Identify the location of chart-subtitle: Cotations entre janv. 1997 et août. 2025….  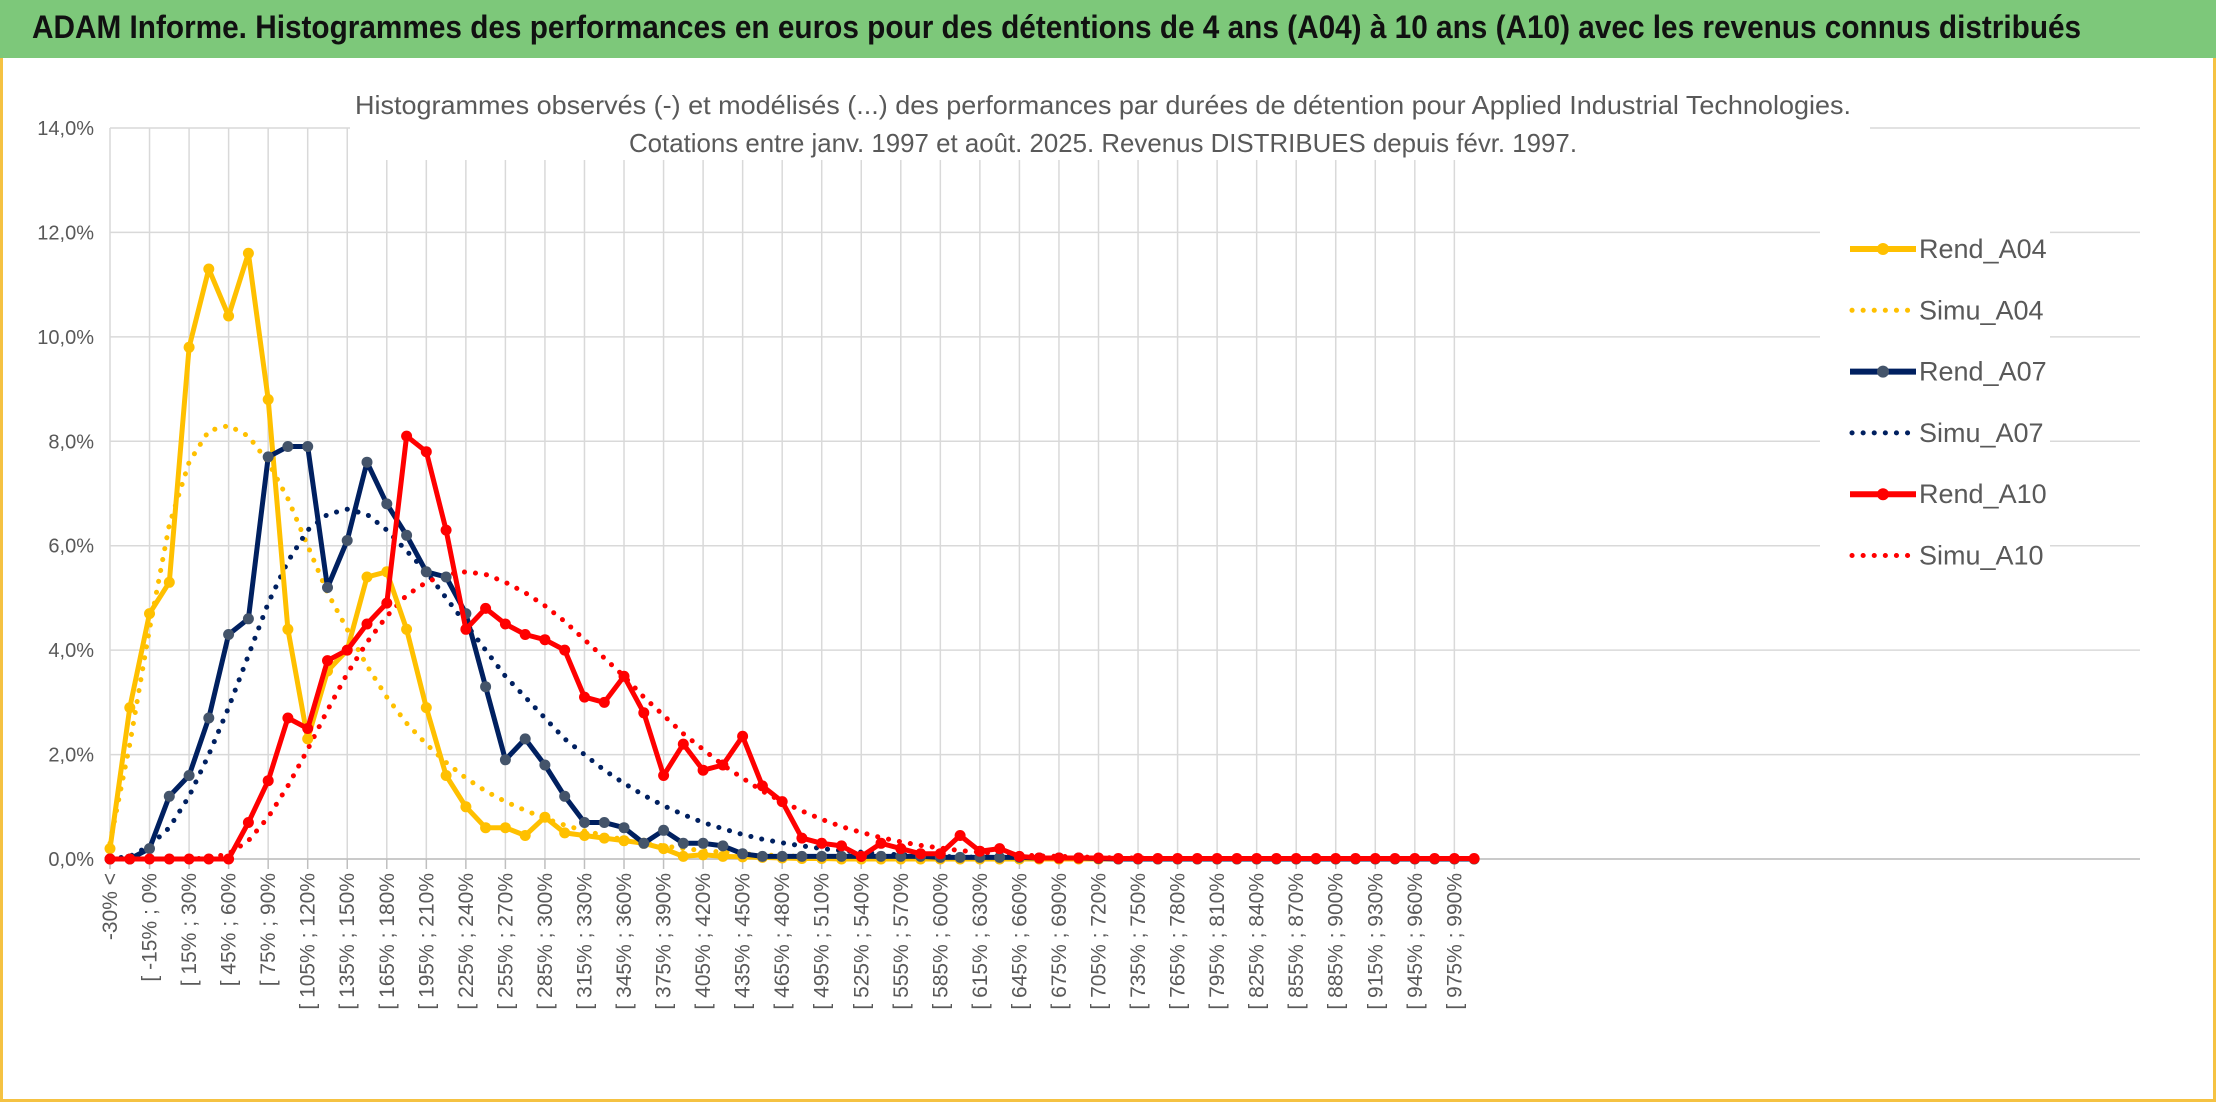
(1103, 143).